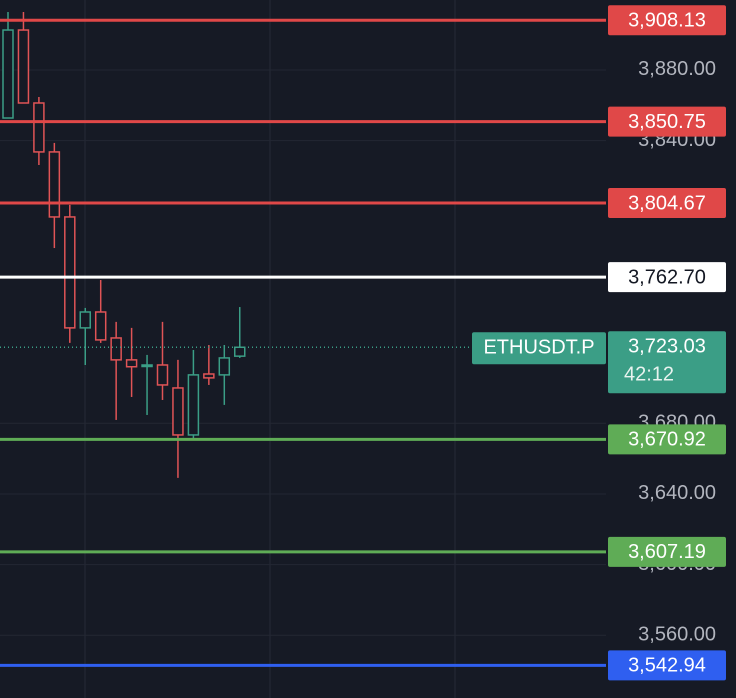  What do you see at coordinates (649, 375) in the screenshot?
I see `countdown: 42:12` at bounding box center [649, 375].